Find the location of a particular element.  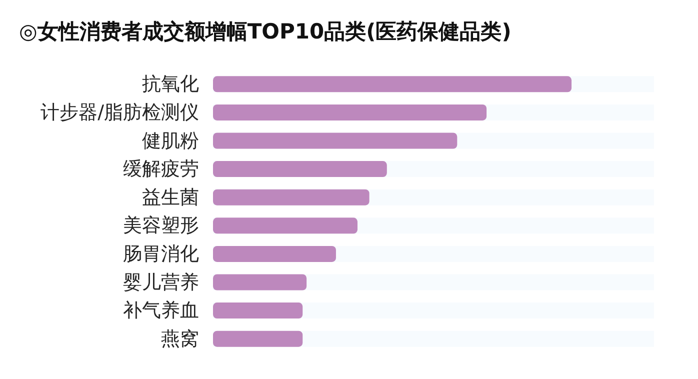

y-tick-label: 肠胃消化 is located at coordinates (161, 253).